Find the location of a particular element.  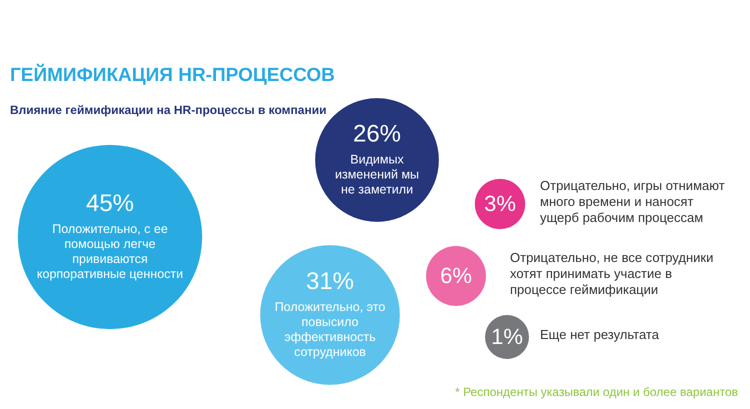

category-label: Еще нет результата is located at coordinates (600, 334).